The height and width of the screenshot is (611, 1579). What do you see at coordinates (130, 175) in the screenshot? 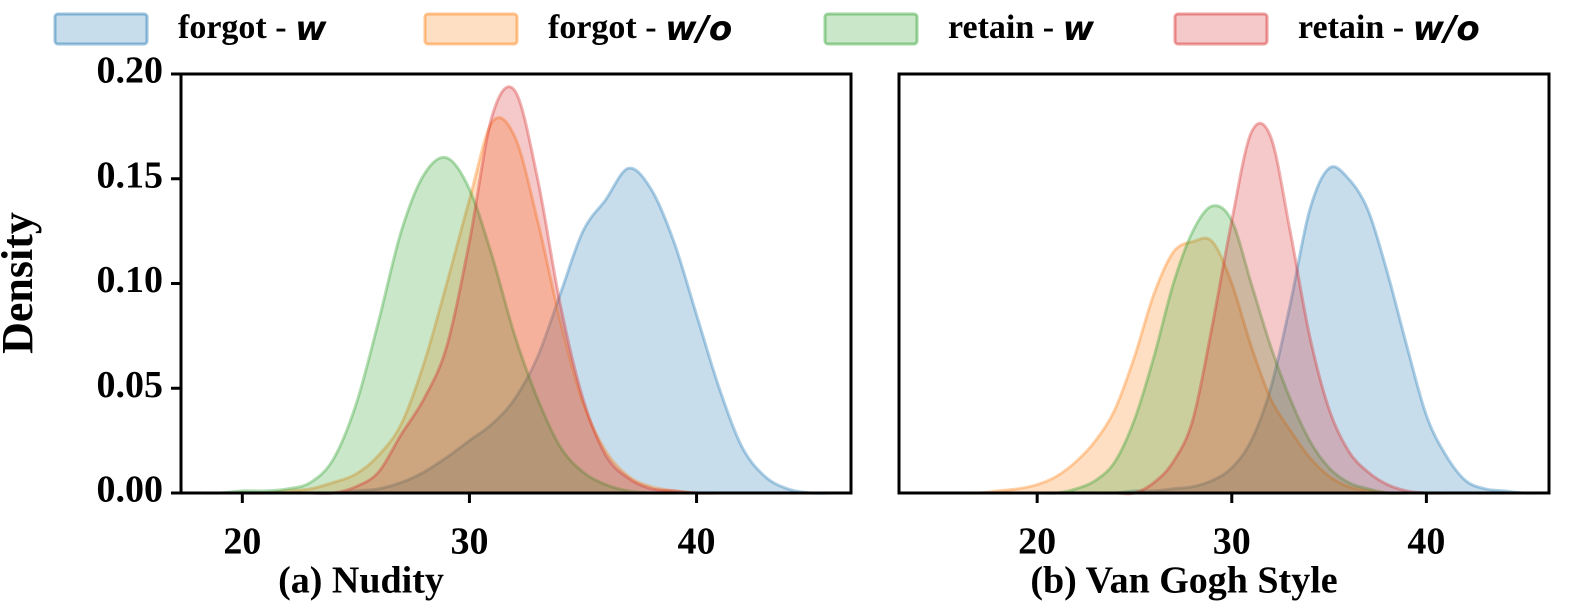
I see `y-tick-label: 0.15` at bounding box center [130, 175].